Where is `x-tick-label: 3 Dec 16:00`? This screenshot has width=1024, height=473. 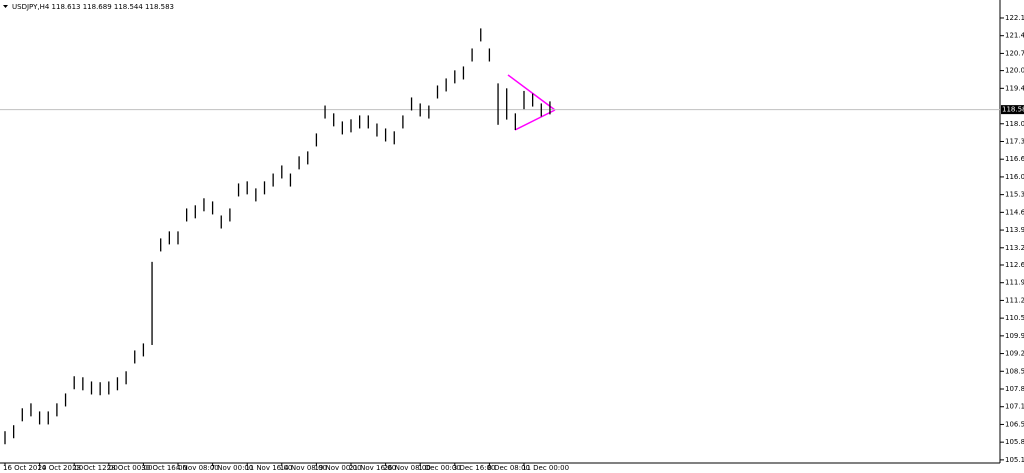 x-tick-label: 3 Dec 16:00 is located at coordinates (474, 468).